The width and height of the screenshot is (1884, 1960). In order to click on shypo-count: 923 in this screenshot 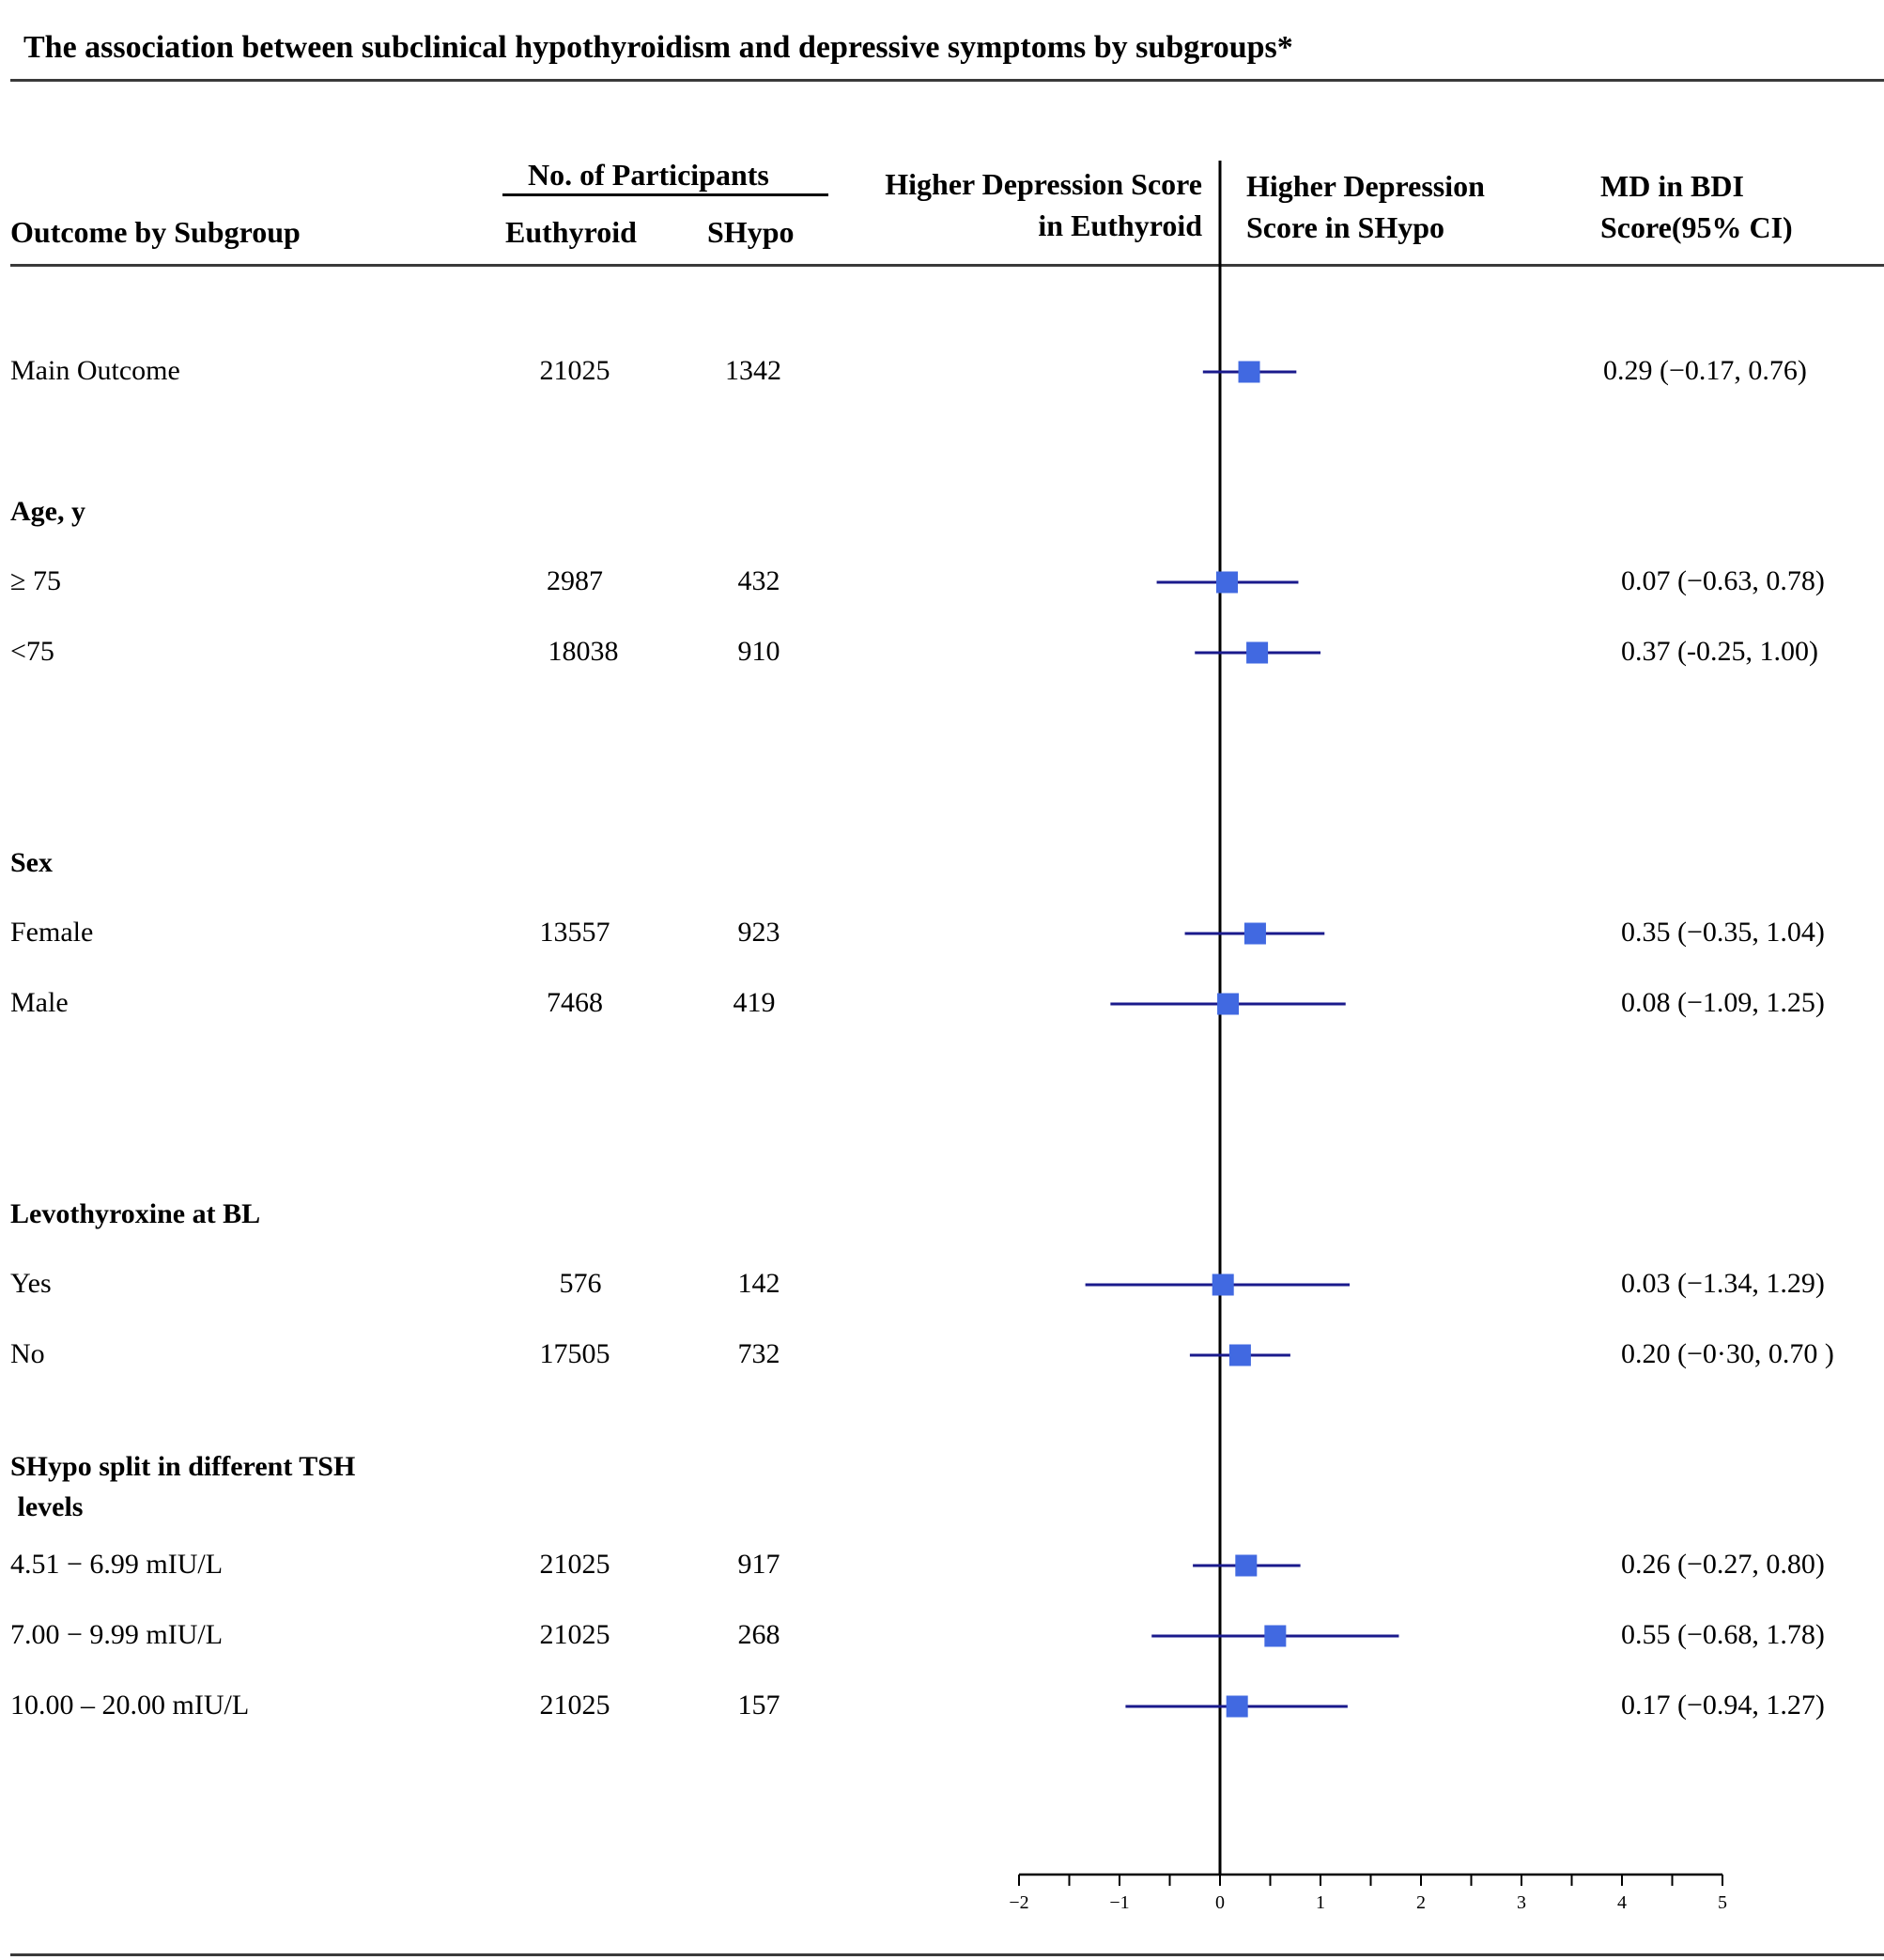, I will do `click(759, 932)`.